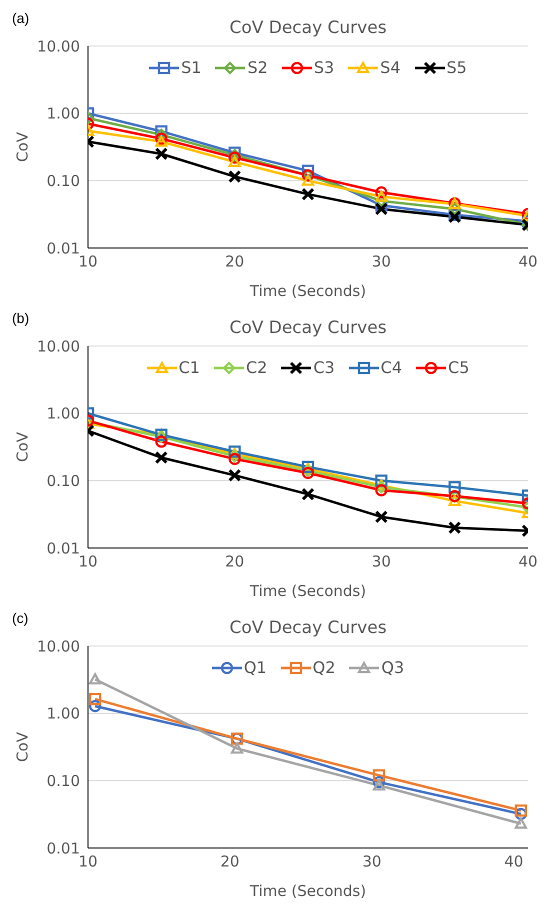 The width and height of the screenshot is (558, 911). I want to click on legend-label: Q3, so click(392, 667).